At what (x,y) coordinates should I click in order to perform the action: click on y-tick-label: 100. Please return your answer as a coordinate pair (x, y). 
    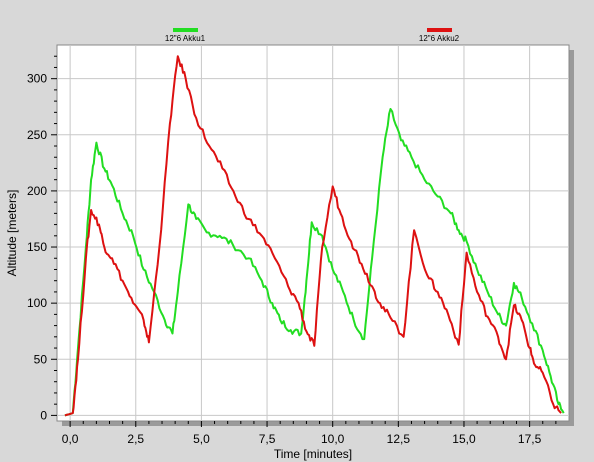
    Looking at the image, I should click on (37, 303).